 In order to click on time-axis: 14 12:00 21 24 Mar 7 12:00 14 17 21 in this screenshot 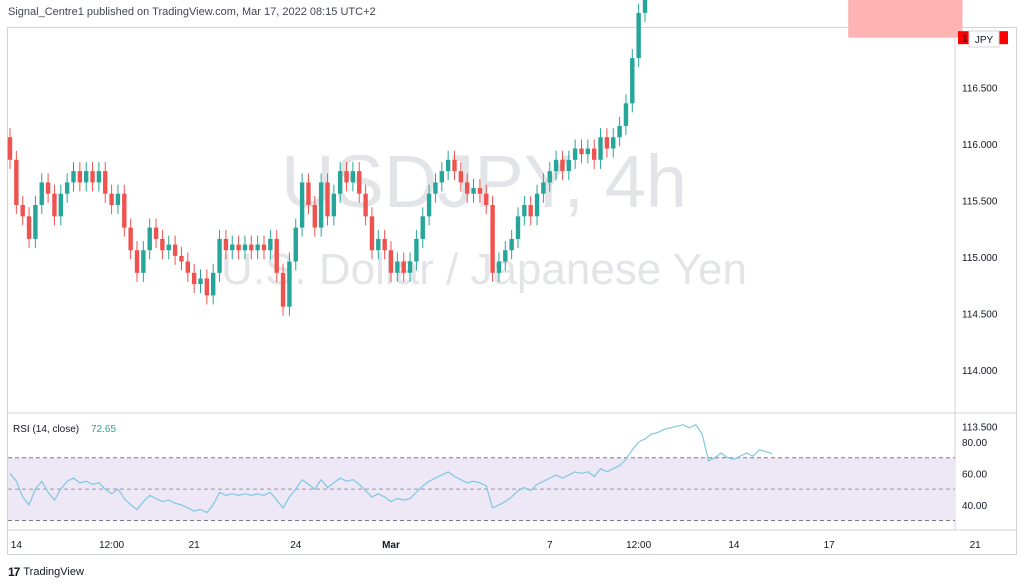, I will do `click(496, 545)`.